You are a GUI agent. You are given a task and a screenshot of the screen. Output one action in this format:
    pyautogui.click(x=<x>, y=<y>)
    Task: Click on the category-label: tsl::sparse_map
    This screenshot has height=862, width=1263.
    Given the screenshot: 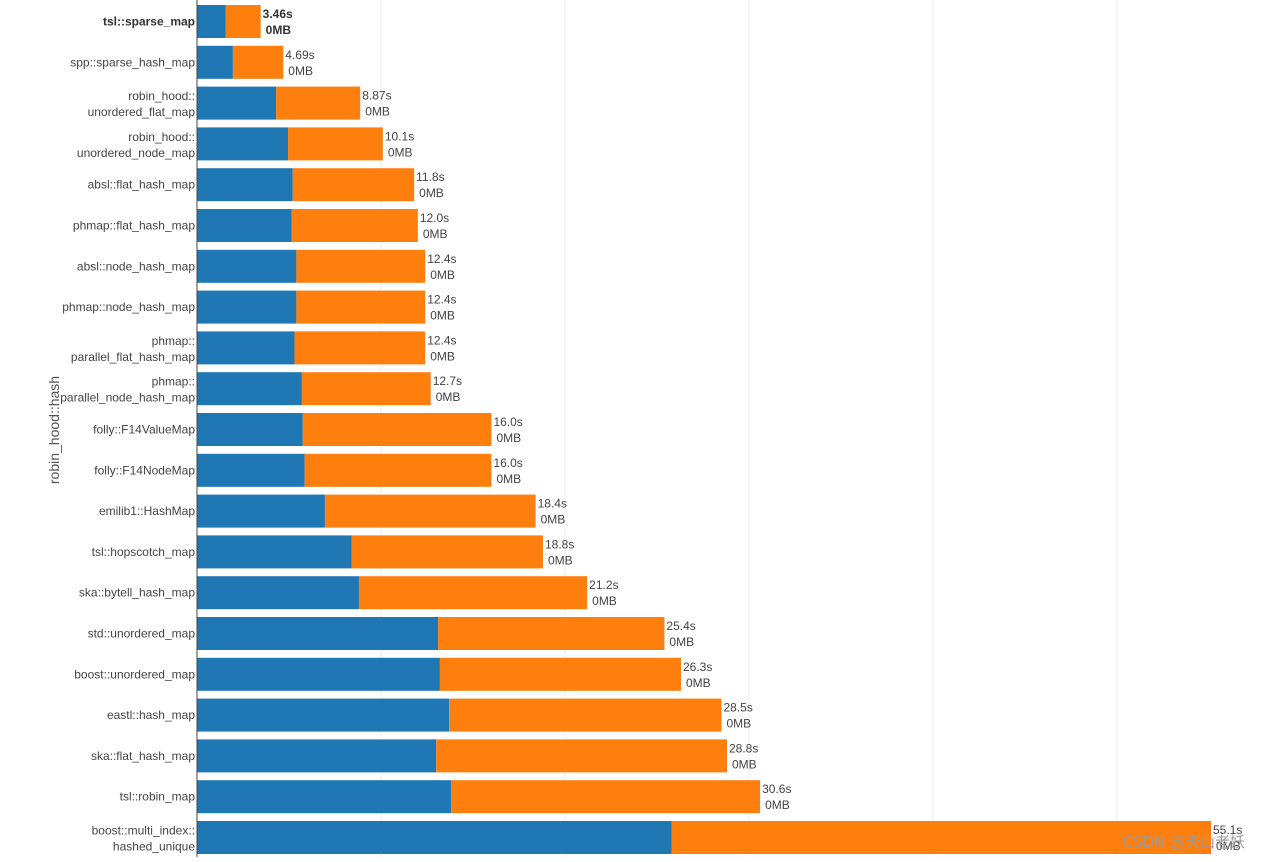 What is the action you would take?
    pyautogui.click(x=149, y=22)
    